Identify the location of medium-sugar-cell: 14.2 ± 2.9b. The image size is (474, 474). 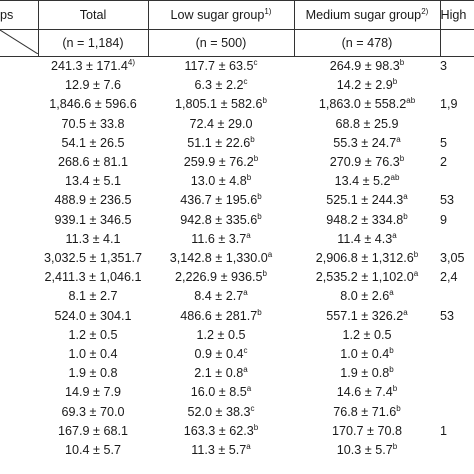
(367, 85).